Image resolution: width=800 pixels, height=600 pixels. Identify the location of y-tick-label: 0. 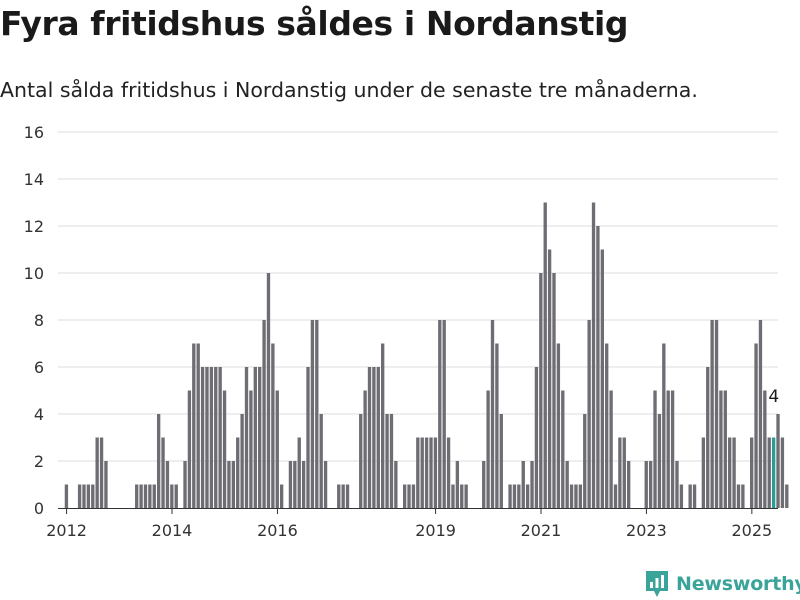
(39, 508).